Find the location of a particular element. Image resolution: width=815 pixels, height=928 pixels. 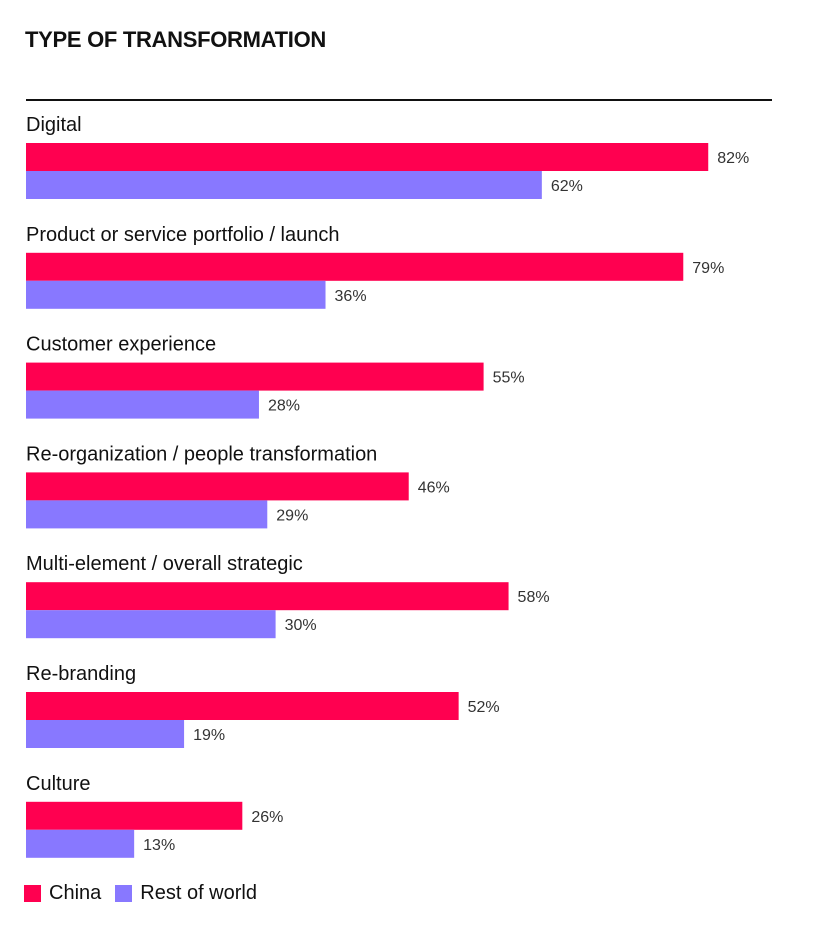

legend-label-china: China is located at coordinates (75, 893).